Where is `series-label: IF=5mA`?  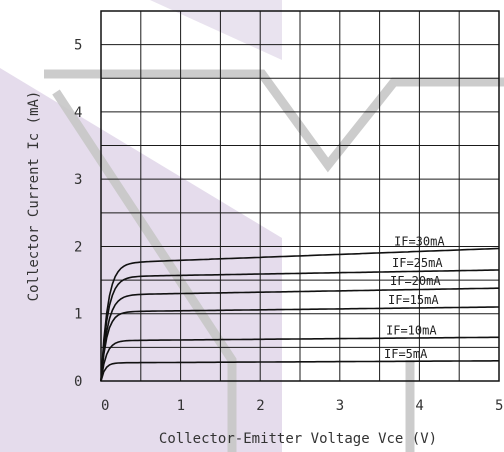 series-label: IF=5mA is located at coordinates (406, 354).